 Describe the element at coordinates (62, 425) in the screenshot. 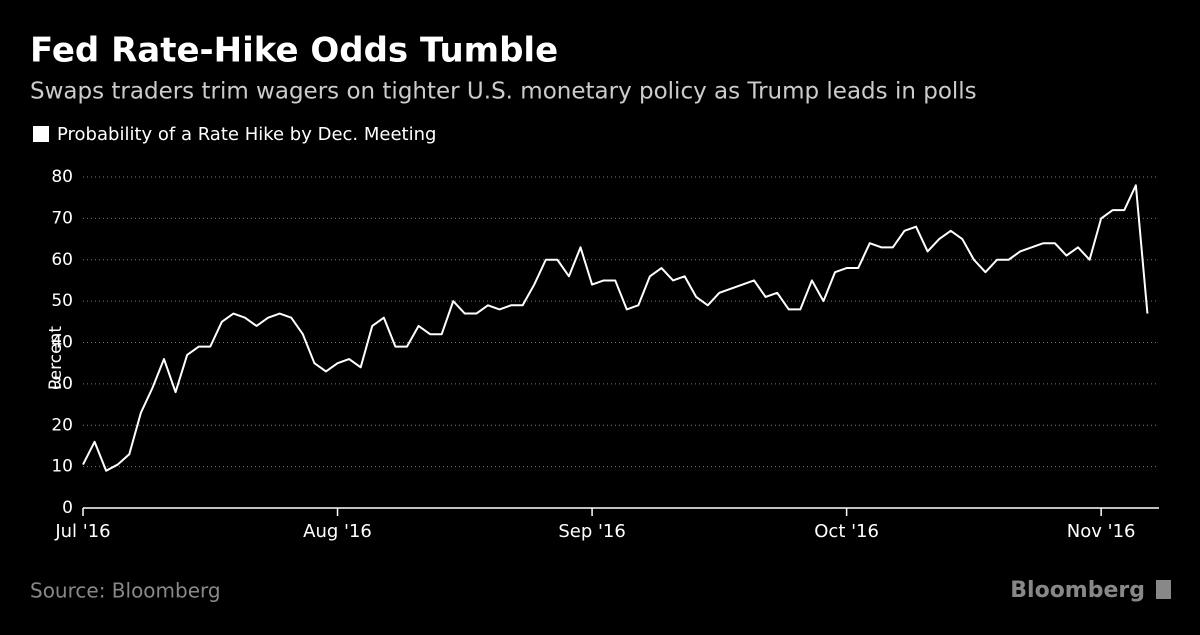

I see `y-tick-label: 20` at that location.